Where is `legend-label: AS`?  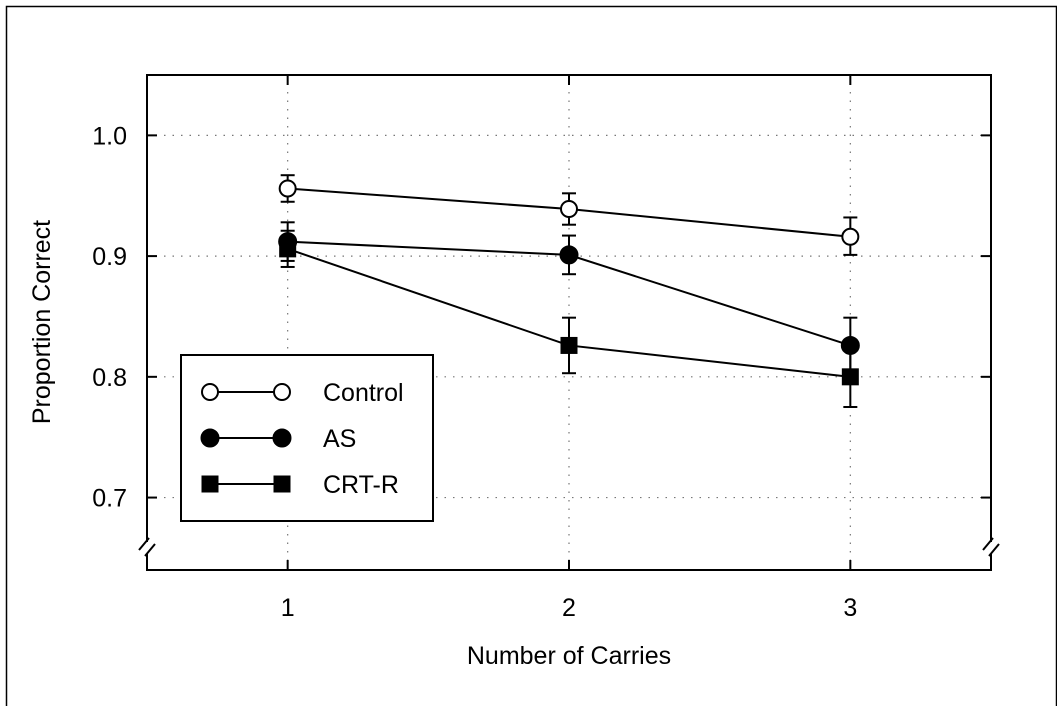
legend-label: AS is located at coordinates (339, 439).